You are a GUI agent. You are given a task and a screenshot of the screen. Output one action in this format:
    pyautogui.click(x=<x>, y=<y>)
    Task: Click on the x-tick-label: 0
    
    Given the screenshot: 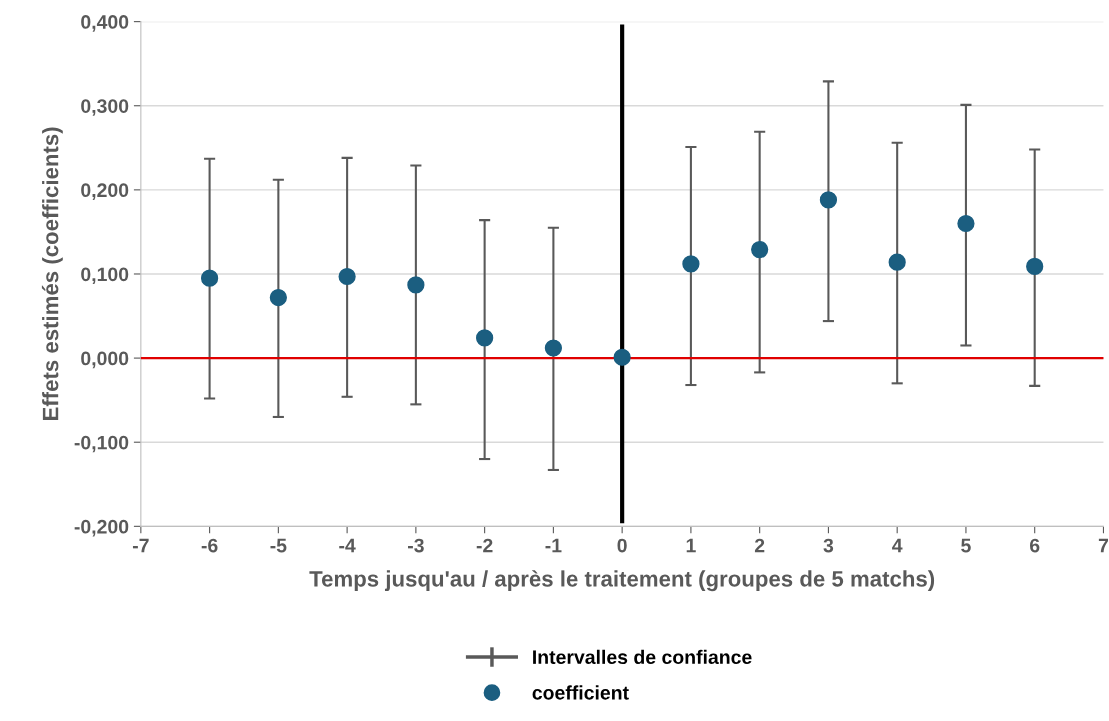 What is the action you would take?
    pyautogui.click(x=622, y=545)
    